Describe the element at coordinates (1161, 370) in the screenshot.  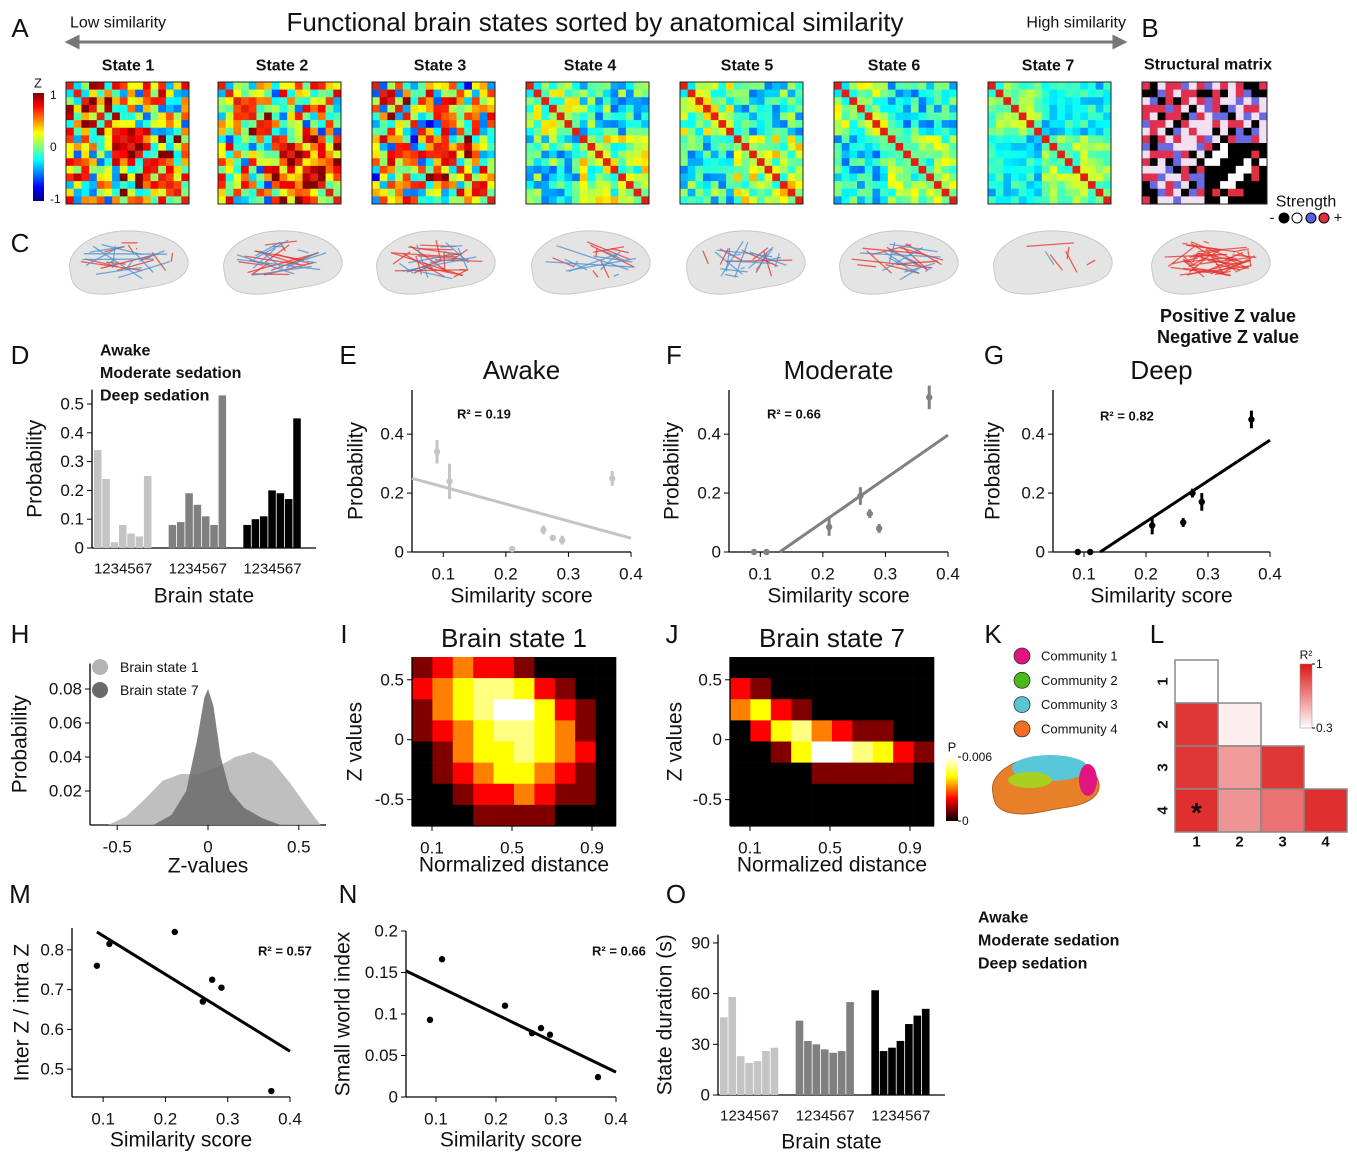
I see `chart-title: Deep` at that location.